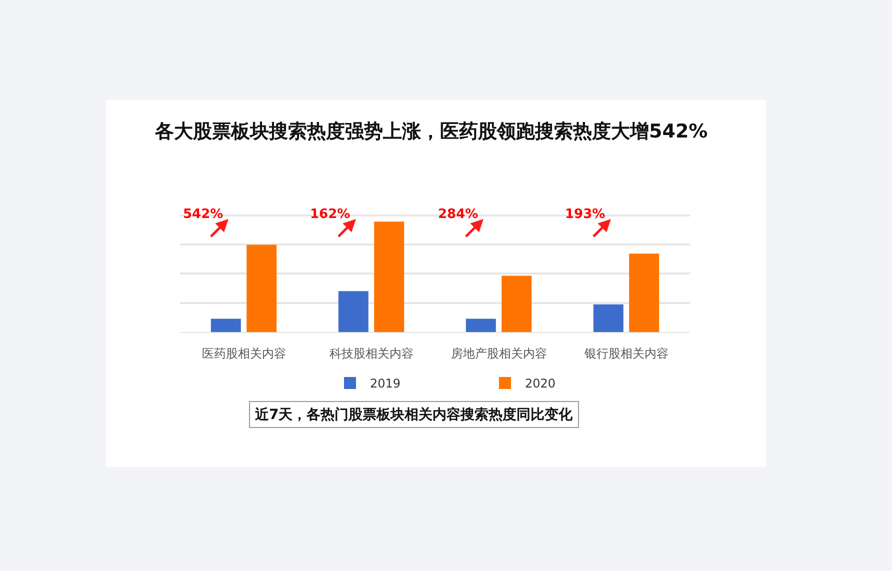  Describe the element at coordinates (414, 414) in the screenshot. I see `text: 近7天，各热门股票板块相关内容搜索热度同比变化` at that location.